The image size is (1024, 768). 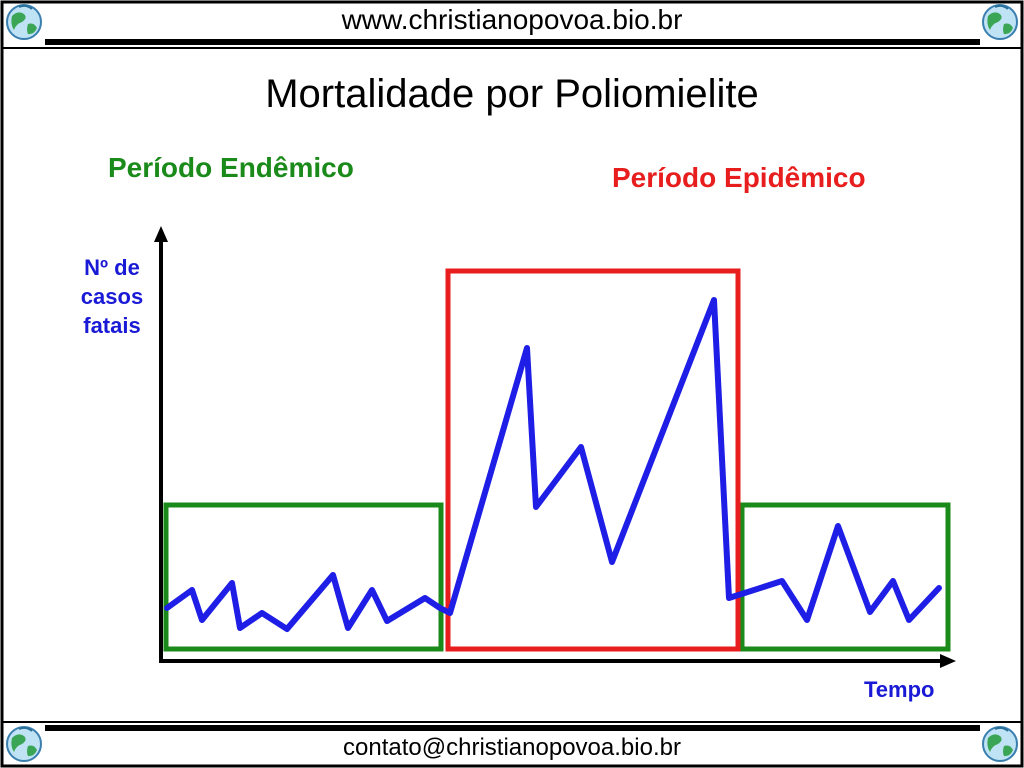 What do you see at coordinates (845, 577) in the screenshot?
I see `endemic-box-right` at bounding box center [845, 577].